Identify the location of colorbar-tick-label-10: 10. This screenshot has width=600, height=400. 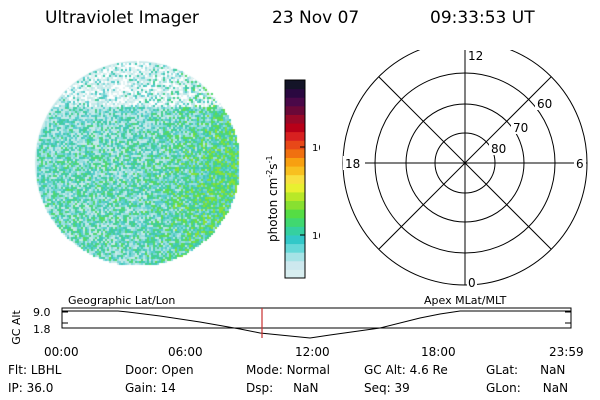
(316, 236).